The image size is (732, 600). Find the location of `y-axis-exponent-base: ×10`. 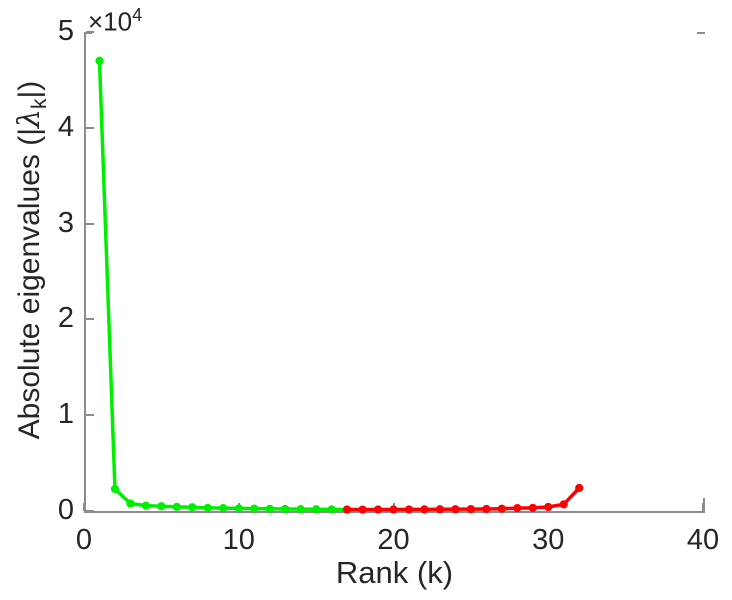

y-axis-exponent-base: ×10 is located at coordinates (110, 21).